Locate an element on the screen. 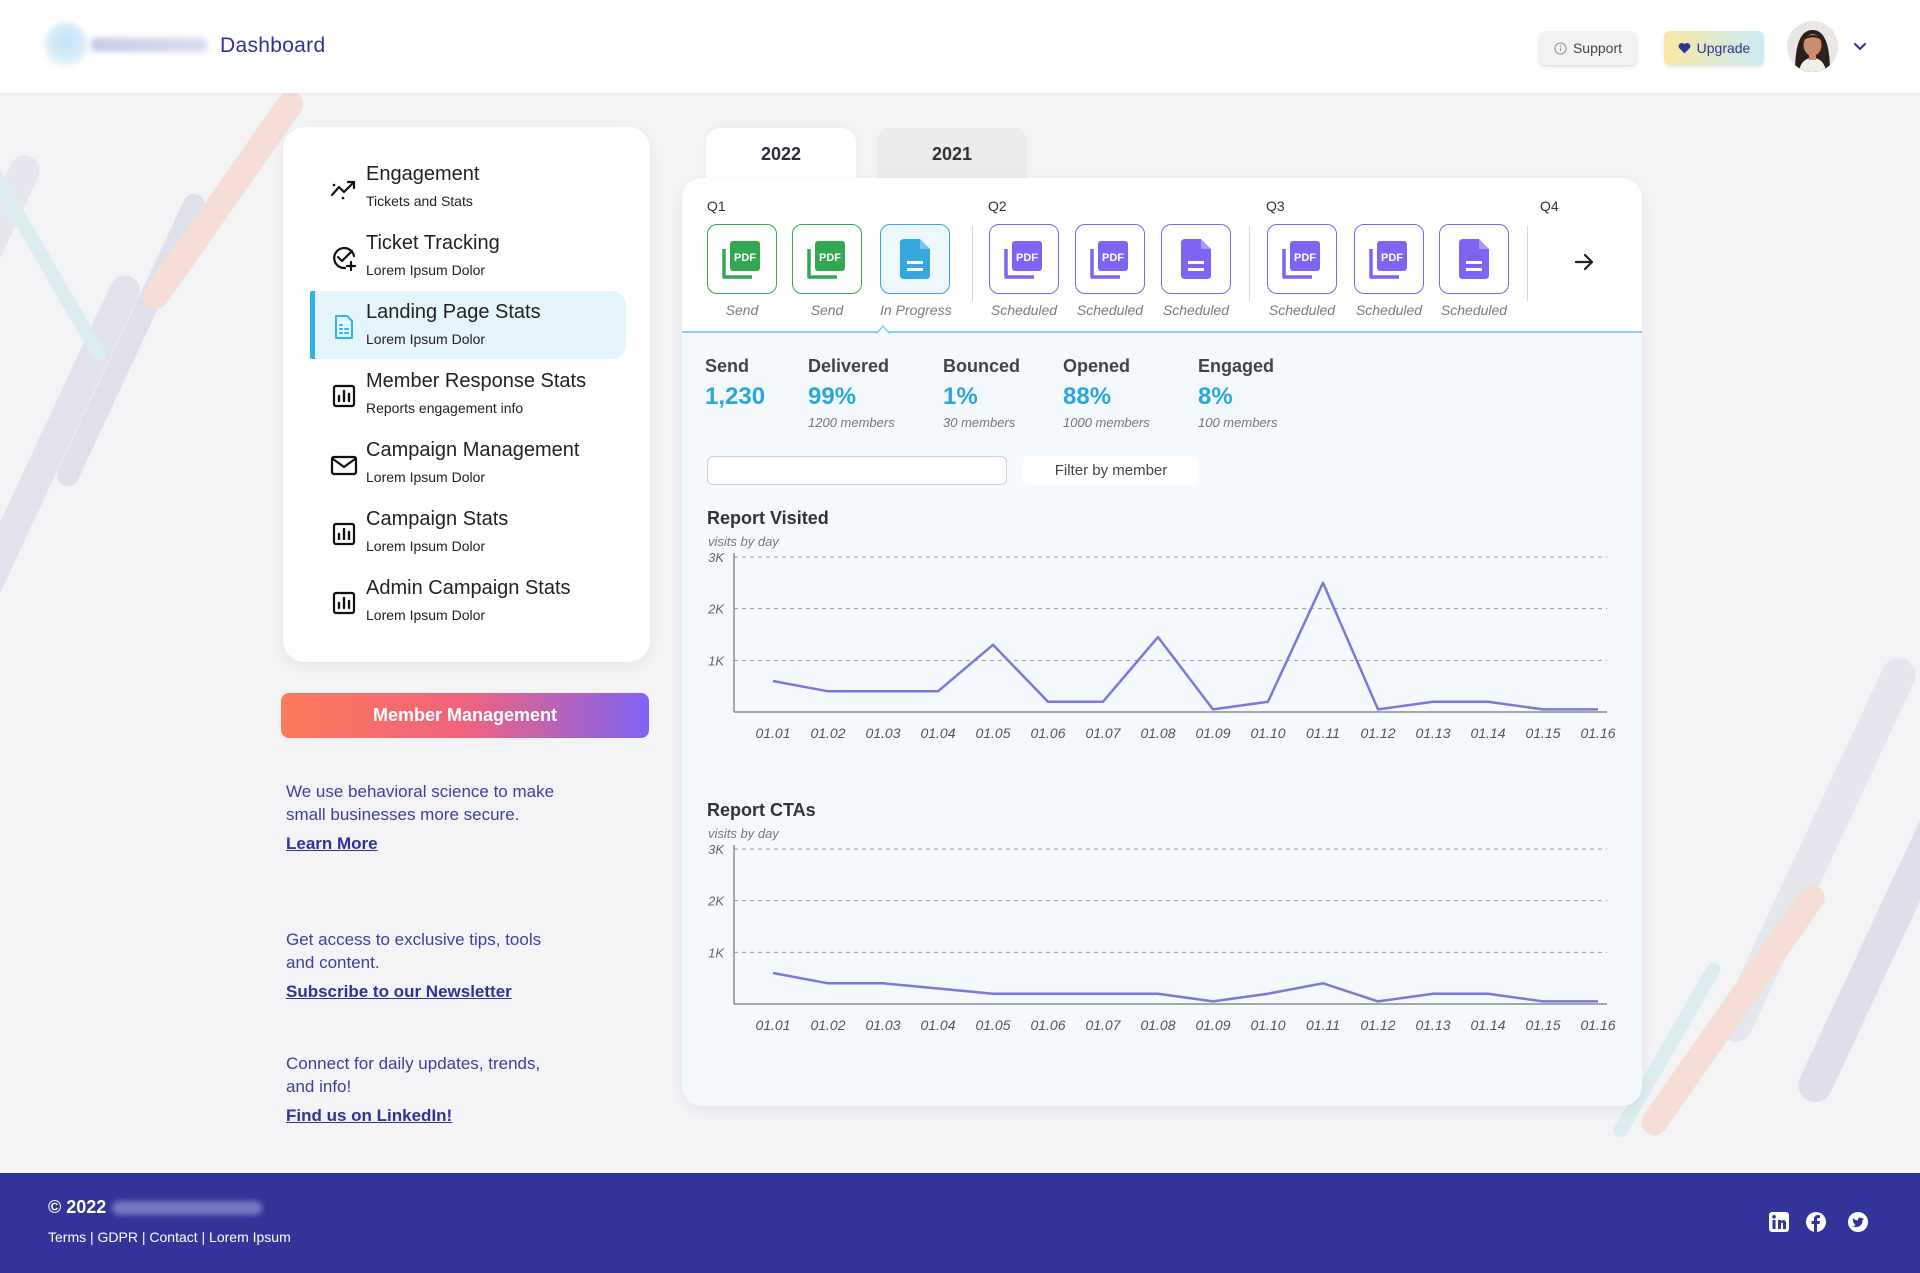 Image resolution: width=1920 pixels, height=1273 pixels. user-avatar is located at coordinates (1812, 46).